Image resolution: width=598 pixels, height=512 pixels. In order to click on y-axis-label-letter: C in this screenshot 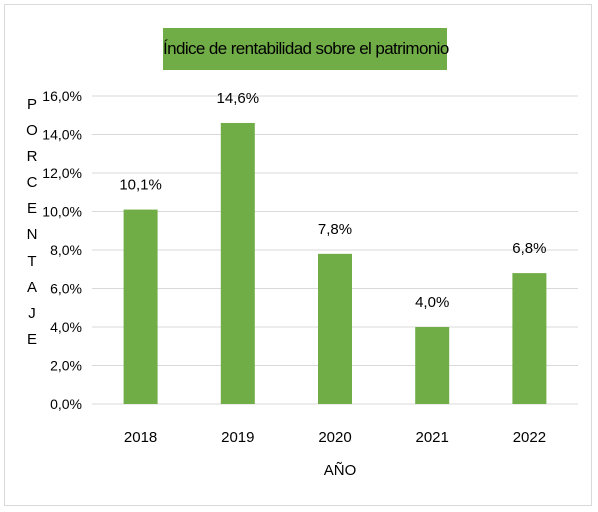, I will do `click(32, 183)`.